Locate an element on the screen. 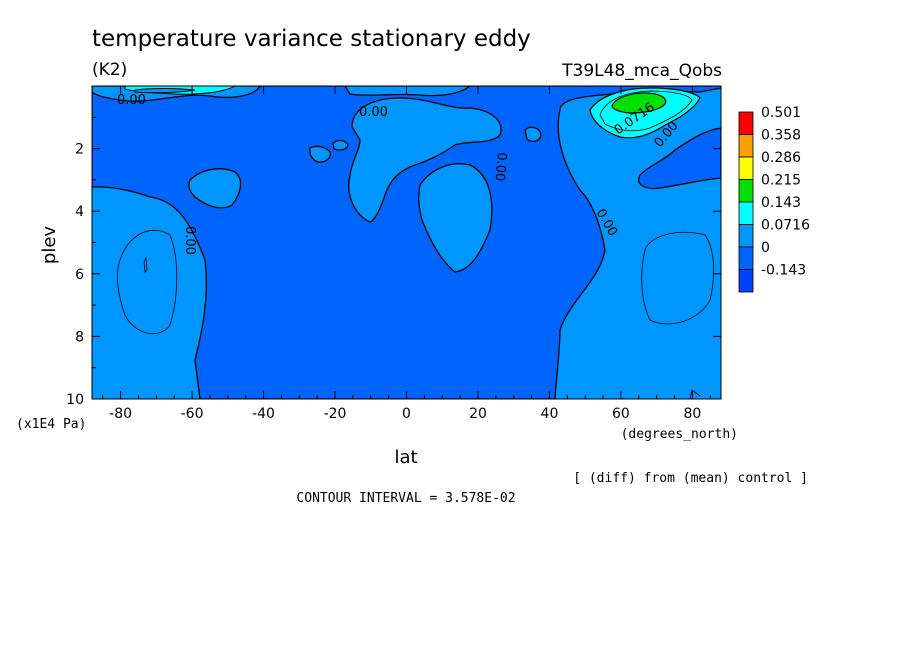 This screenshot has width=904, height=654. x-tick-label: -80 is located at coordinates (120, 414).